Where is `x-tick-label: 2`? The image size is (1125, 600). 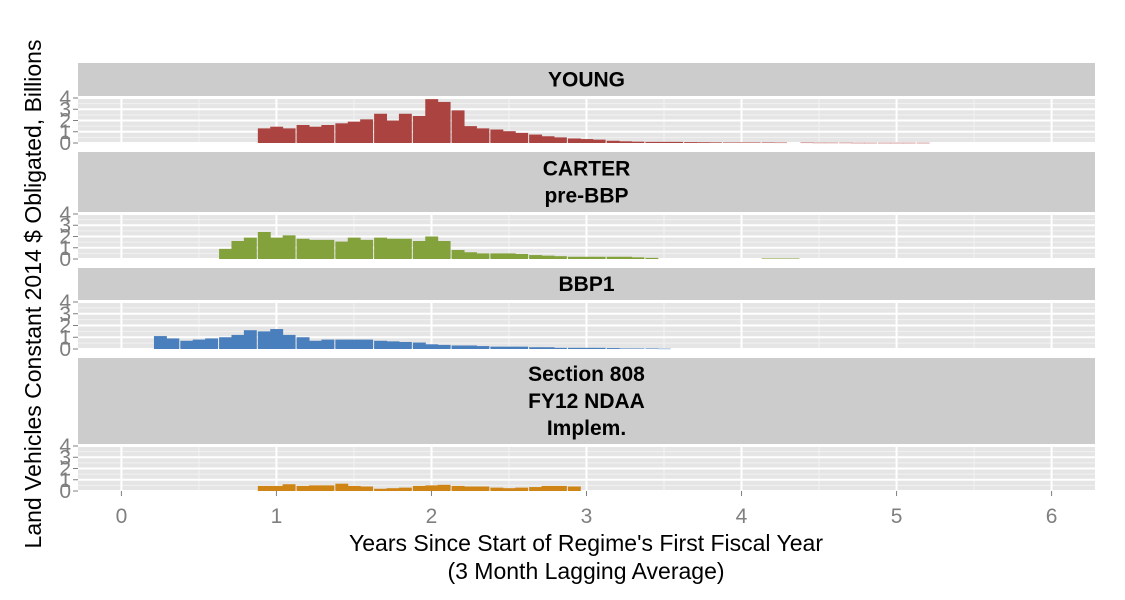 x-tick-label: 2 is located at coordinates (432, 516).